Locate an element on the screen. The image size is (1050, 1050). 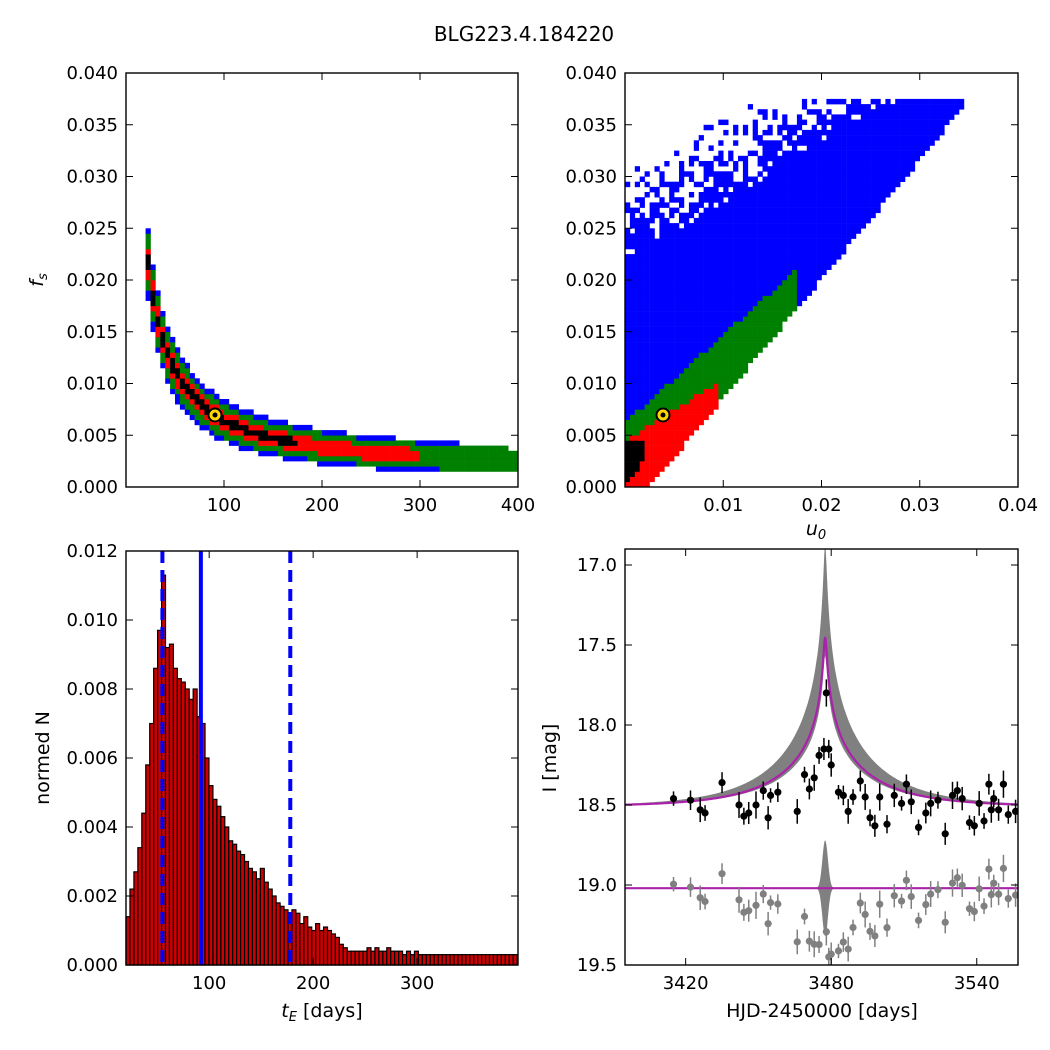
axis-label-u0: u0 is located at coordinates (816, 530).